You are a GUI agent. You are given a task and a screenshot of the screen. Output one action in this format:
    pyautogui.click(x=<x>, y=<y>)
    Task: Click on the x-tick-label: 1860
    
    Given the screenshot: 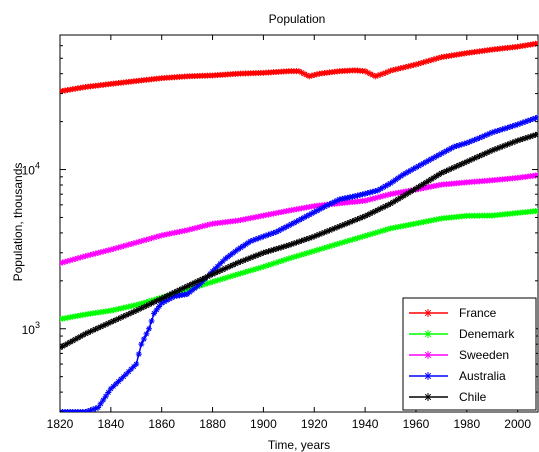 What is the action you would take?
    pyautogui.click(x=161, y=424)
    